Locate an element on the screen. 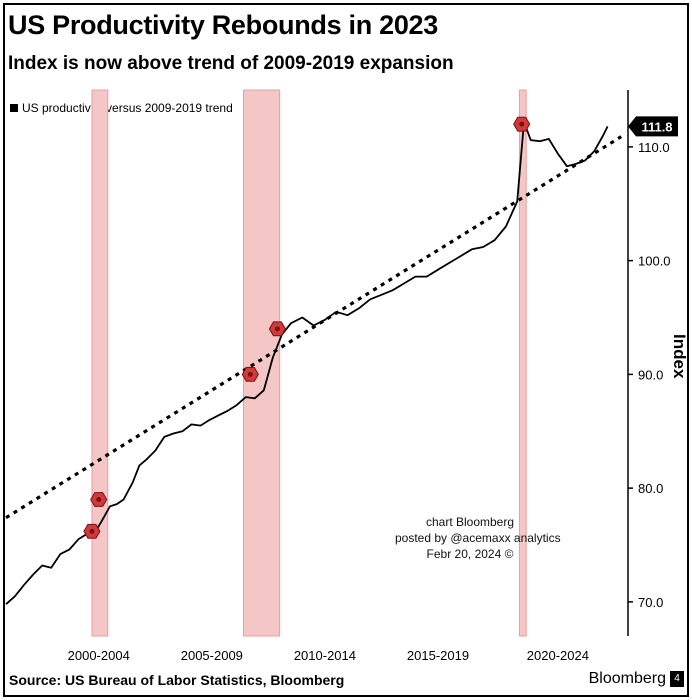  x-tick-label-1: 2005-2009 is located at coordinates (212, 655).